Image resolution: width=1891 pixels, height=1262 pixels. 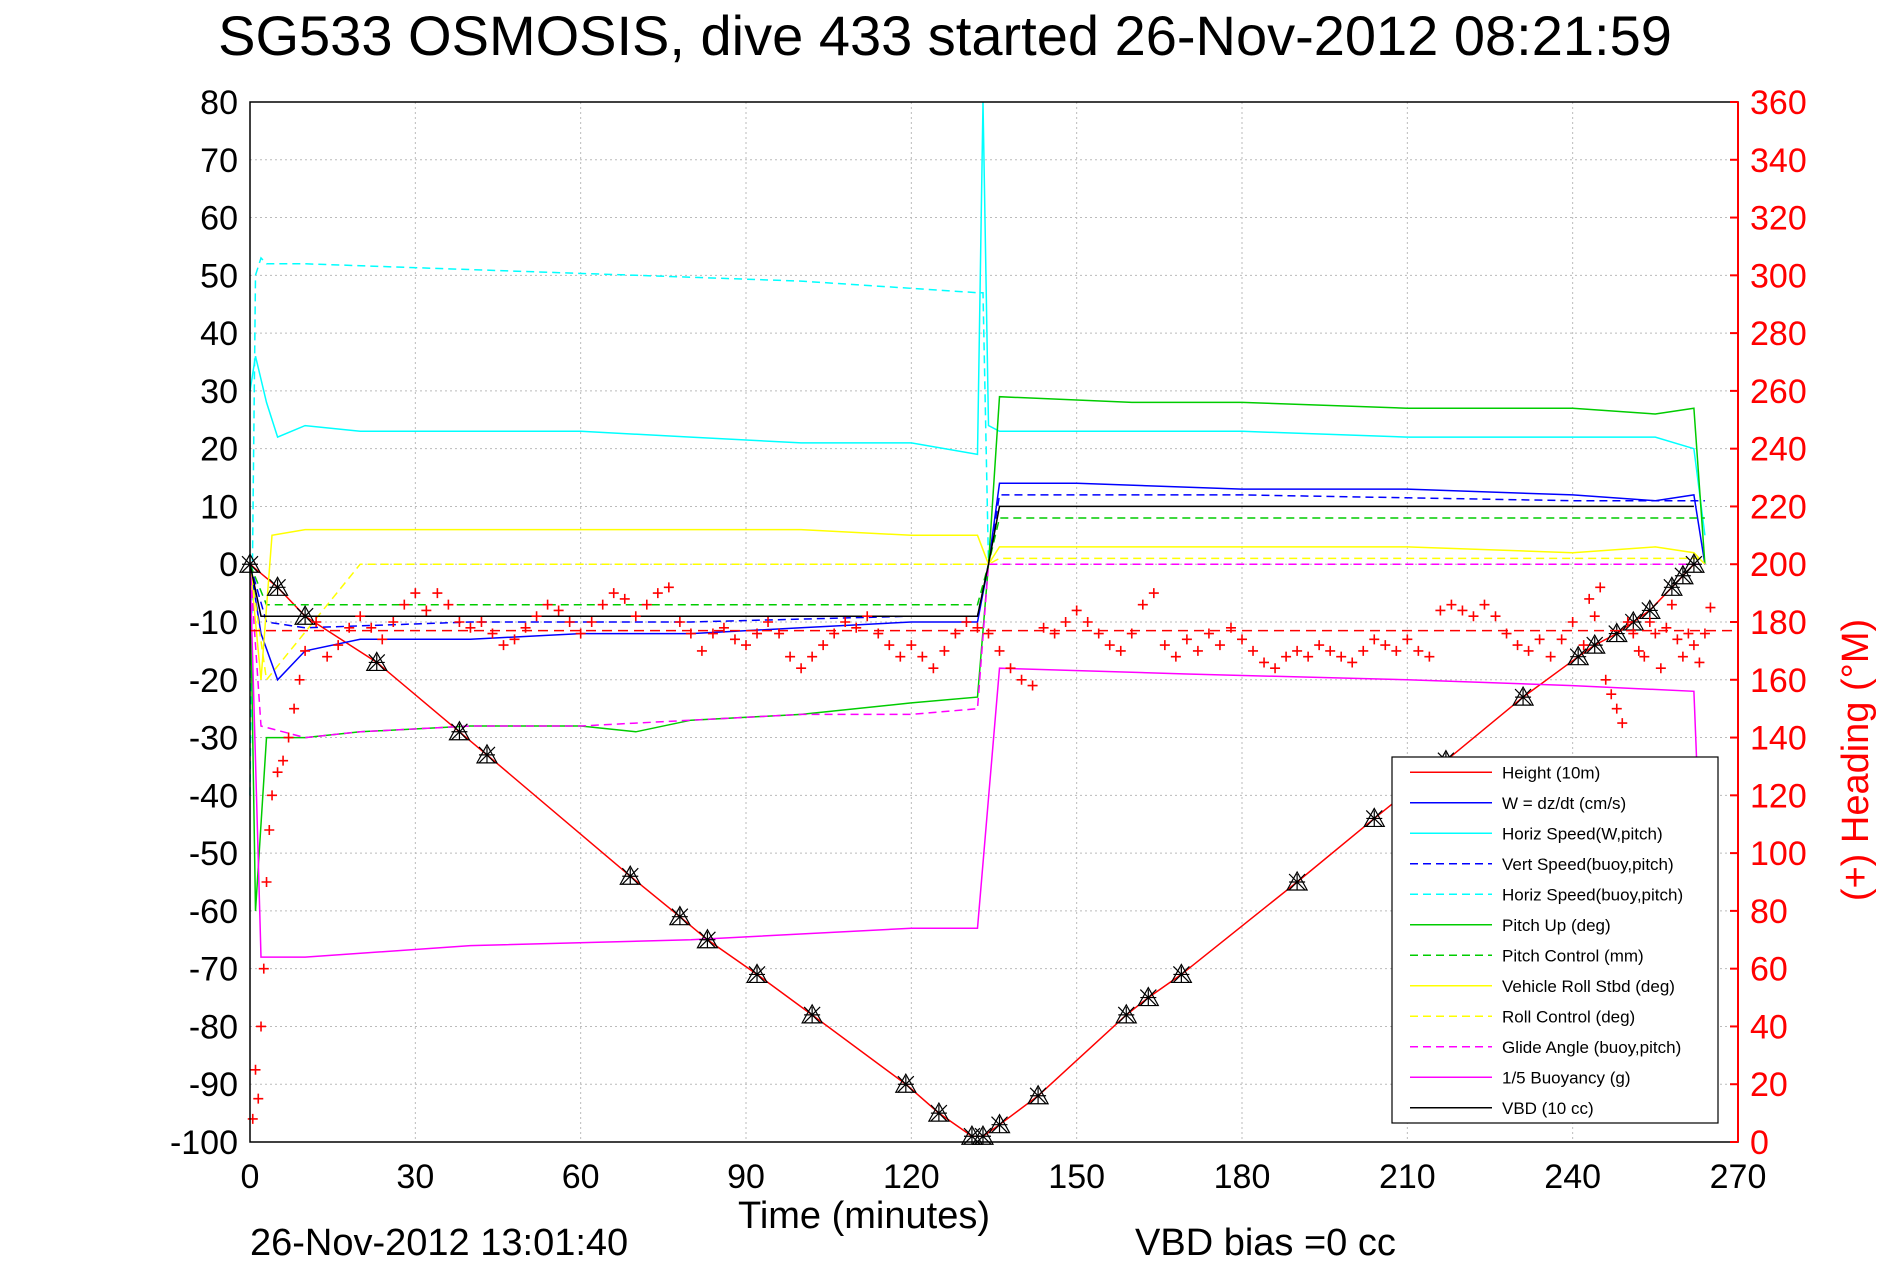 I want to click on y-left-tick-label: -100, so click(x=204, y=1143).